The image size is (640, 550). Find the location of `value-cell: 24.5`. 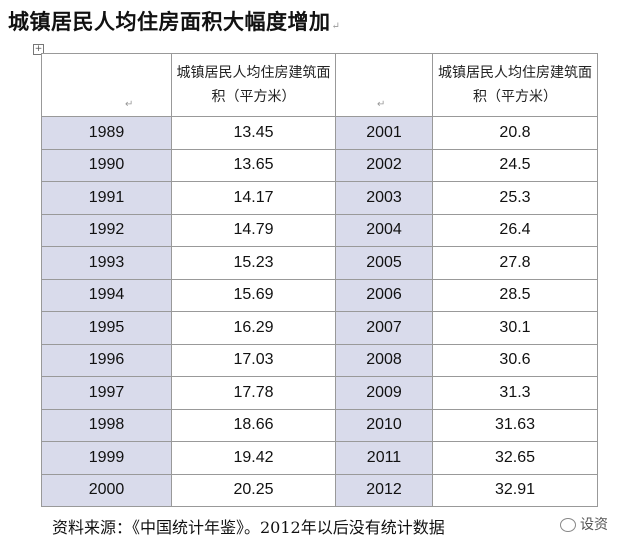

value-cell: 24.5 is located at coordinates (515, 165).